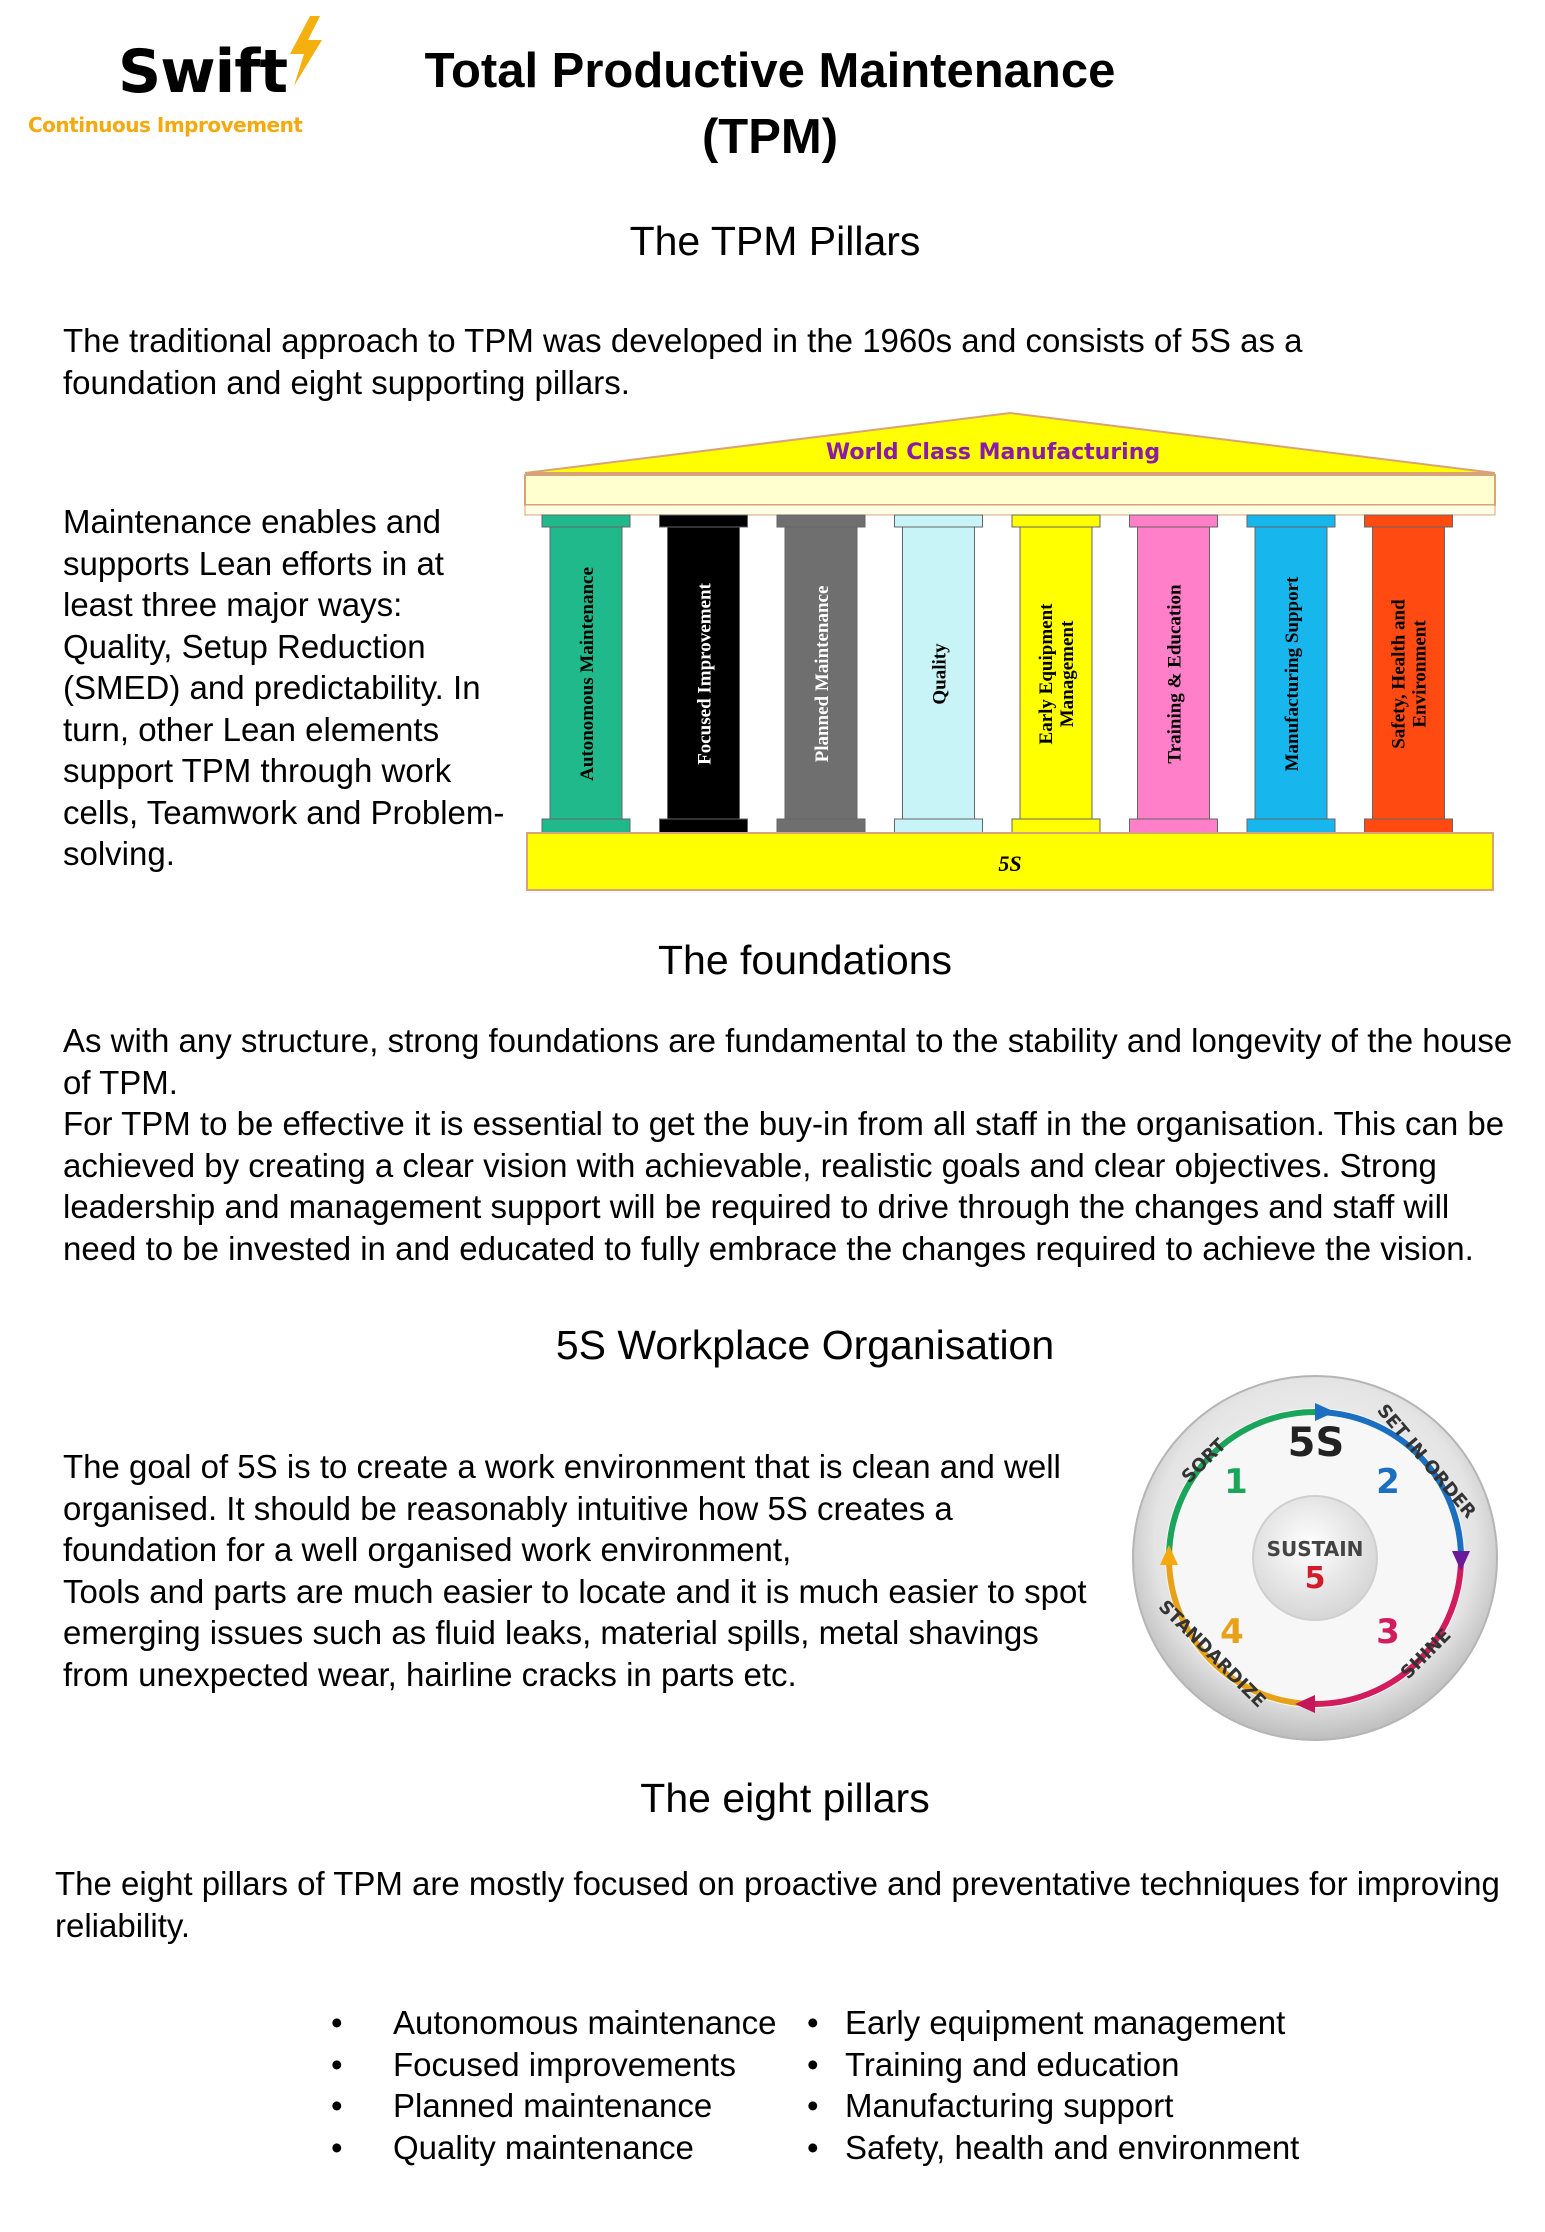  I want to click on pillar-label: Planned Maintenance, so click(822, 674).